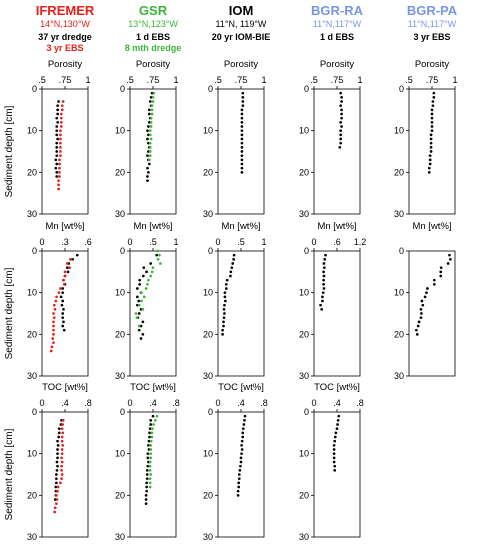 The image size is (500, 545). Describe the element at coordinates (65, 242) in the screenshot. I see `x-tick-label: .3` at that location.